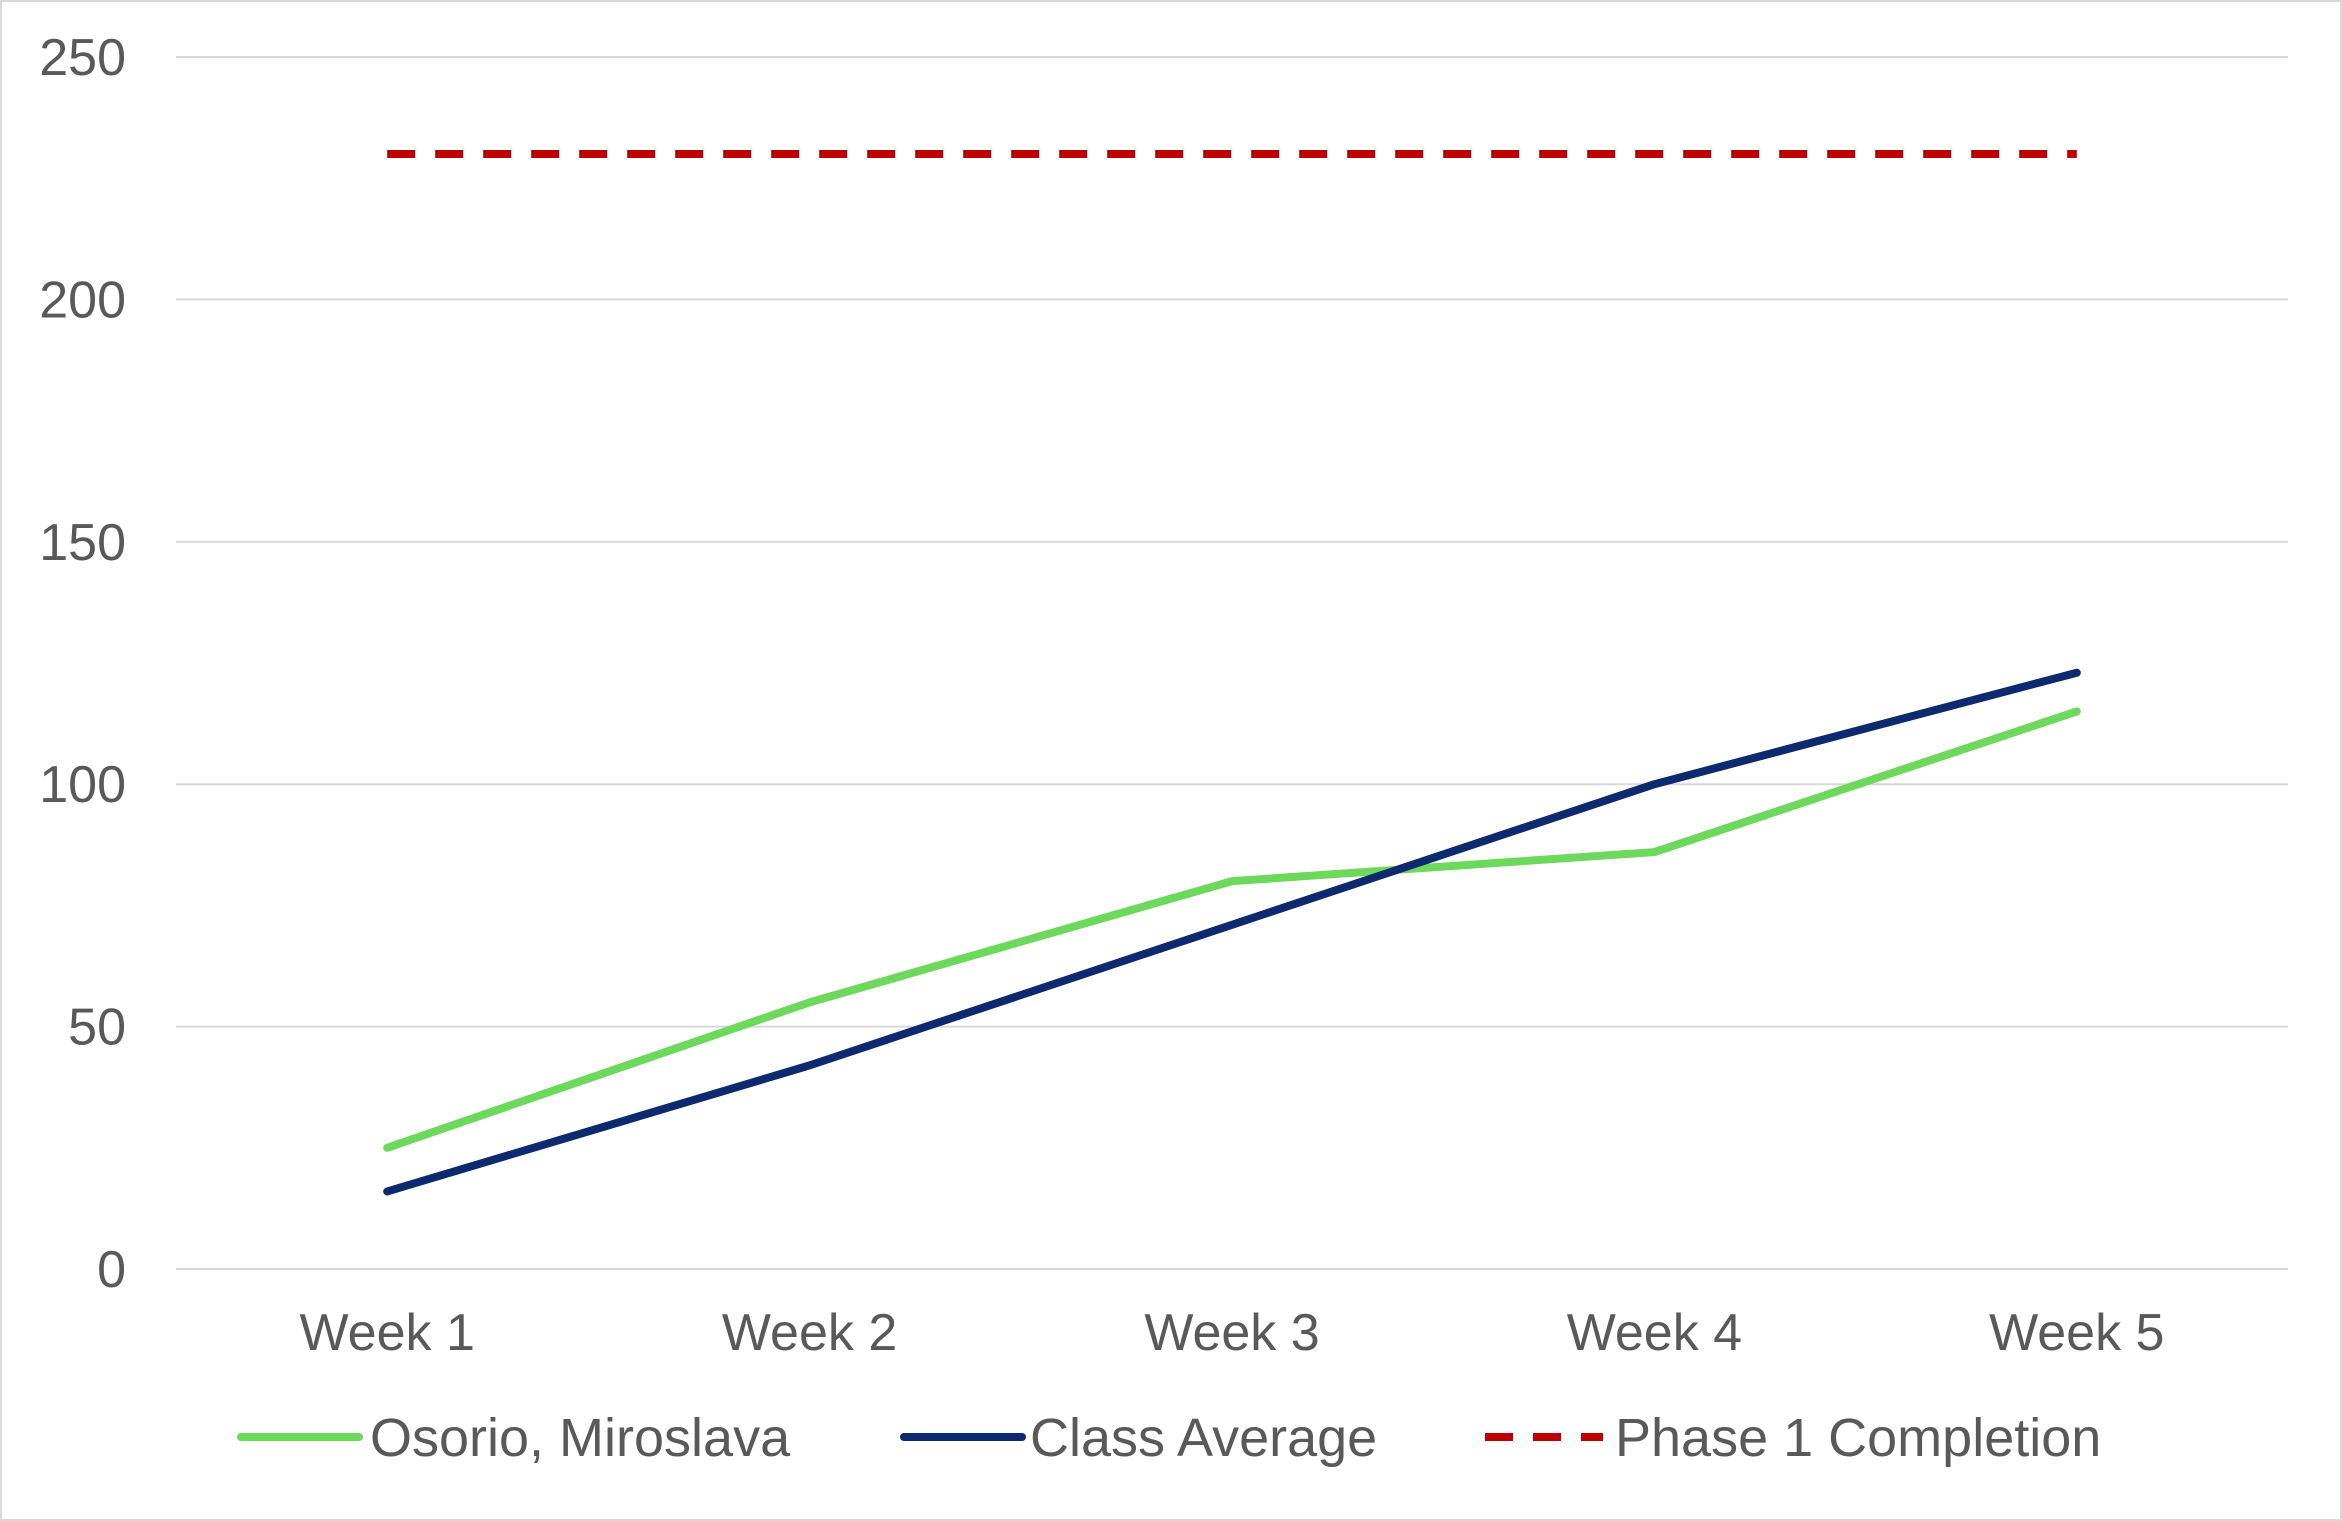  I want to click on y-tick-label: 0, so click(111, 1270).